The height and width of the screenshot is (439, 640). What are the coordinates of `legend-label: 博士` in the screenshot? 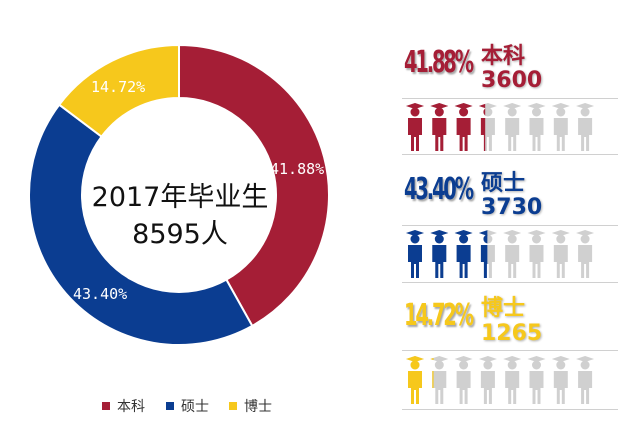 It's located at (258, 407).